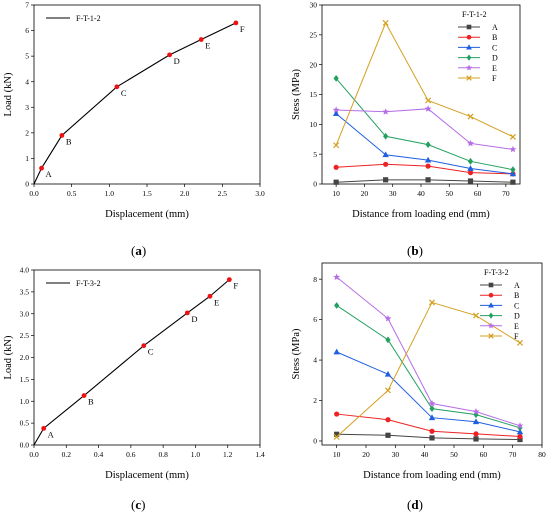 The height and width of the screenshot is (518, 550). I want to click on x-tick-label: 20, so click(365, 193).